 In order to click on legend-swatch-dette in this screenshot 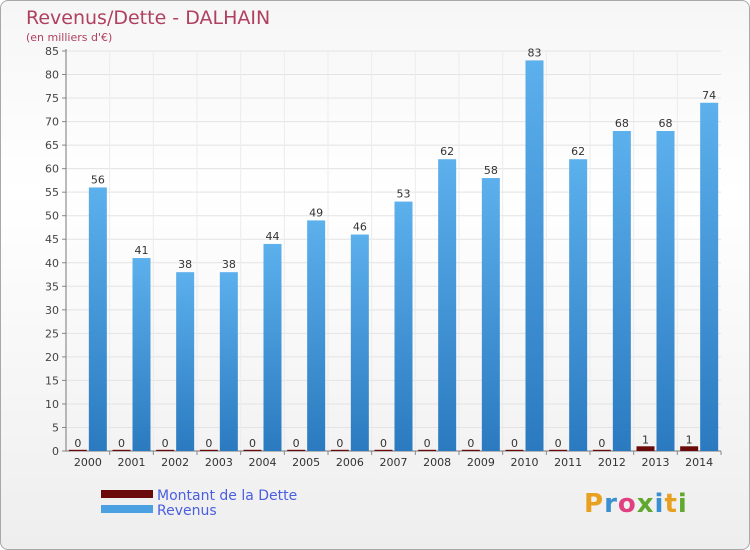, I will do `click(127, 494)`.